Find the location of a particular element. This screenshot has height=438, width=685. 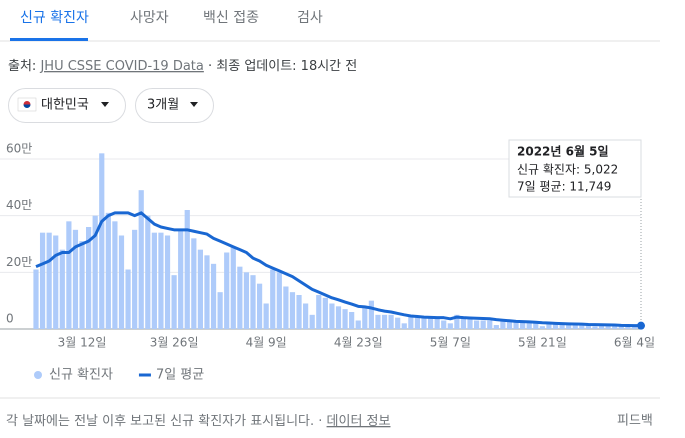

tab: 사망자 is located at coordinates (149, 18).